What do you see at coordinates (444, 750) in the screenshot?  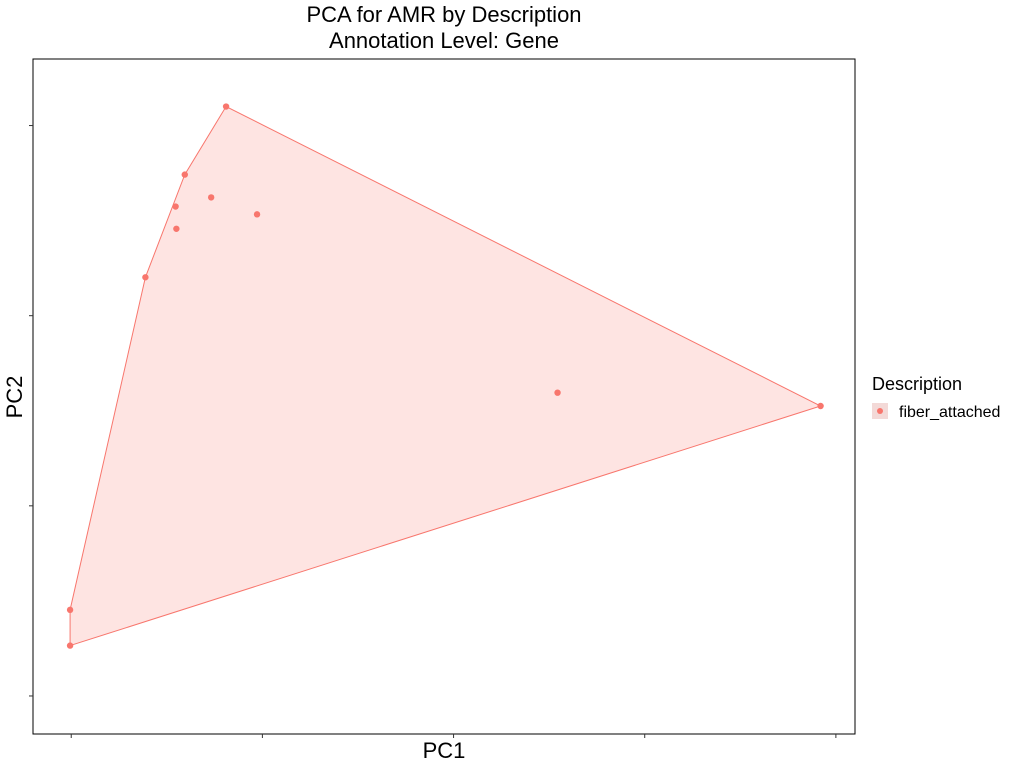 I see `x-axis-title: PC1` at bounding box center [444, 750].